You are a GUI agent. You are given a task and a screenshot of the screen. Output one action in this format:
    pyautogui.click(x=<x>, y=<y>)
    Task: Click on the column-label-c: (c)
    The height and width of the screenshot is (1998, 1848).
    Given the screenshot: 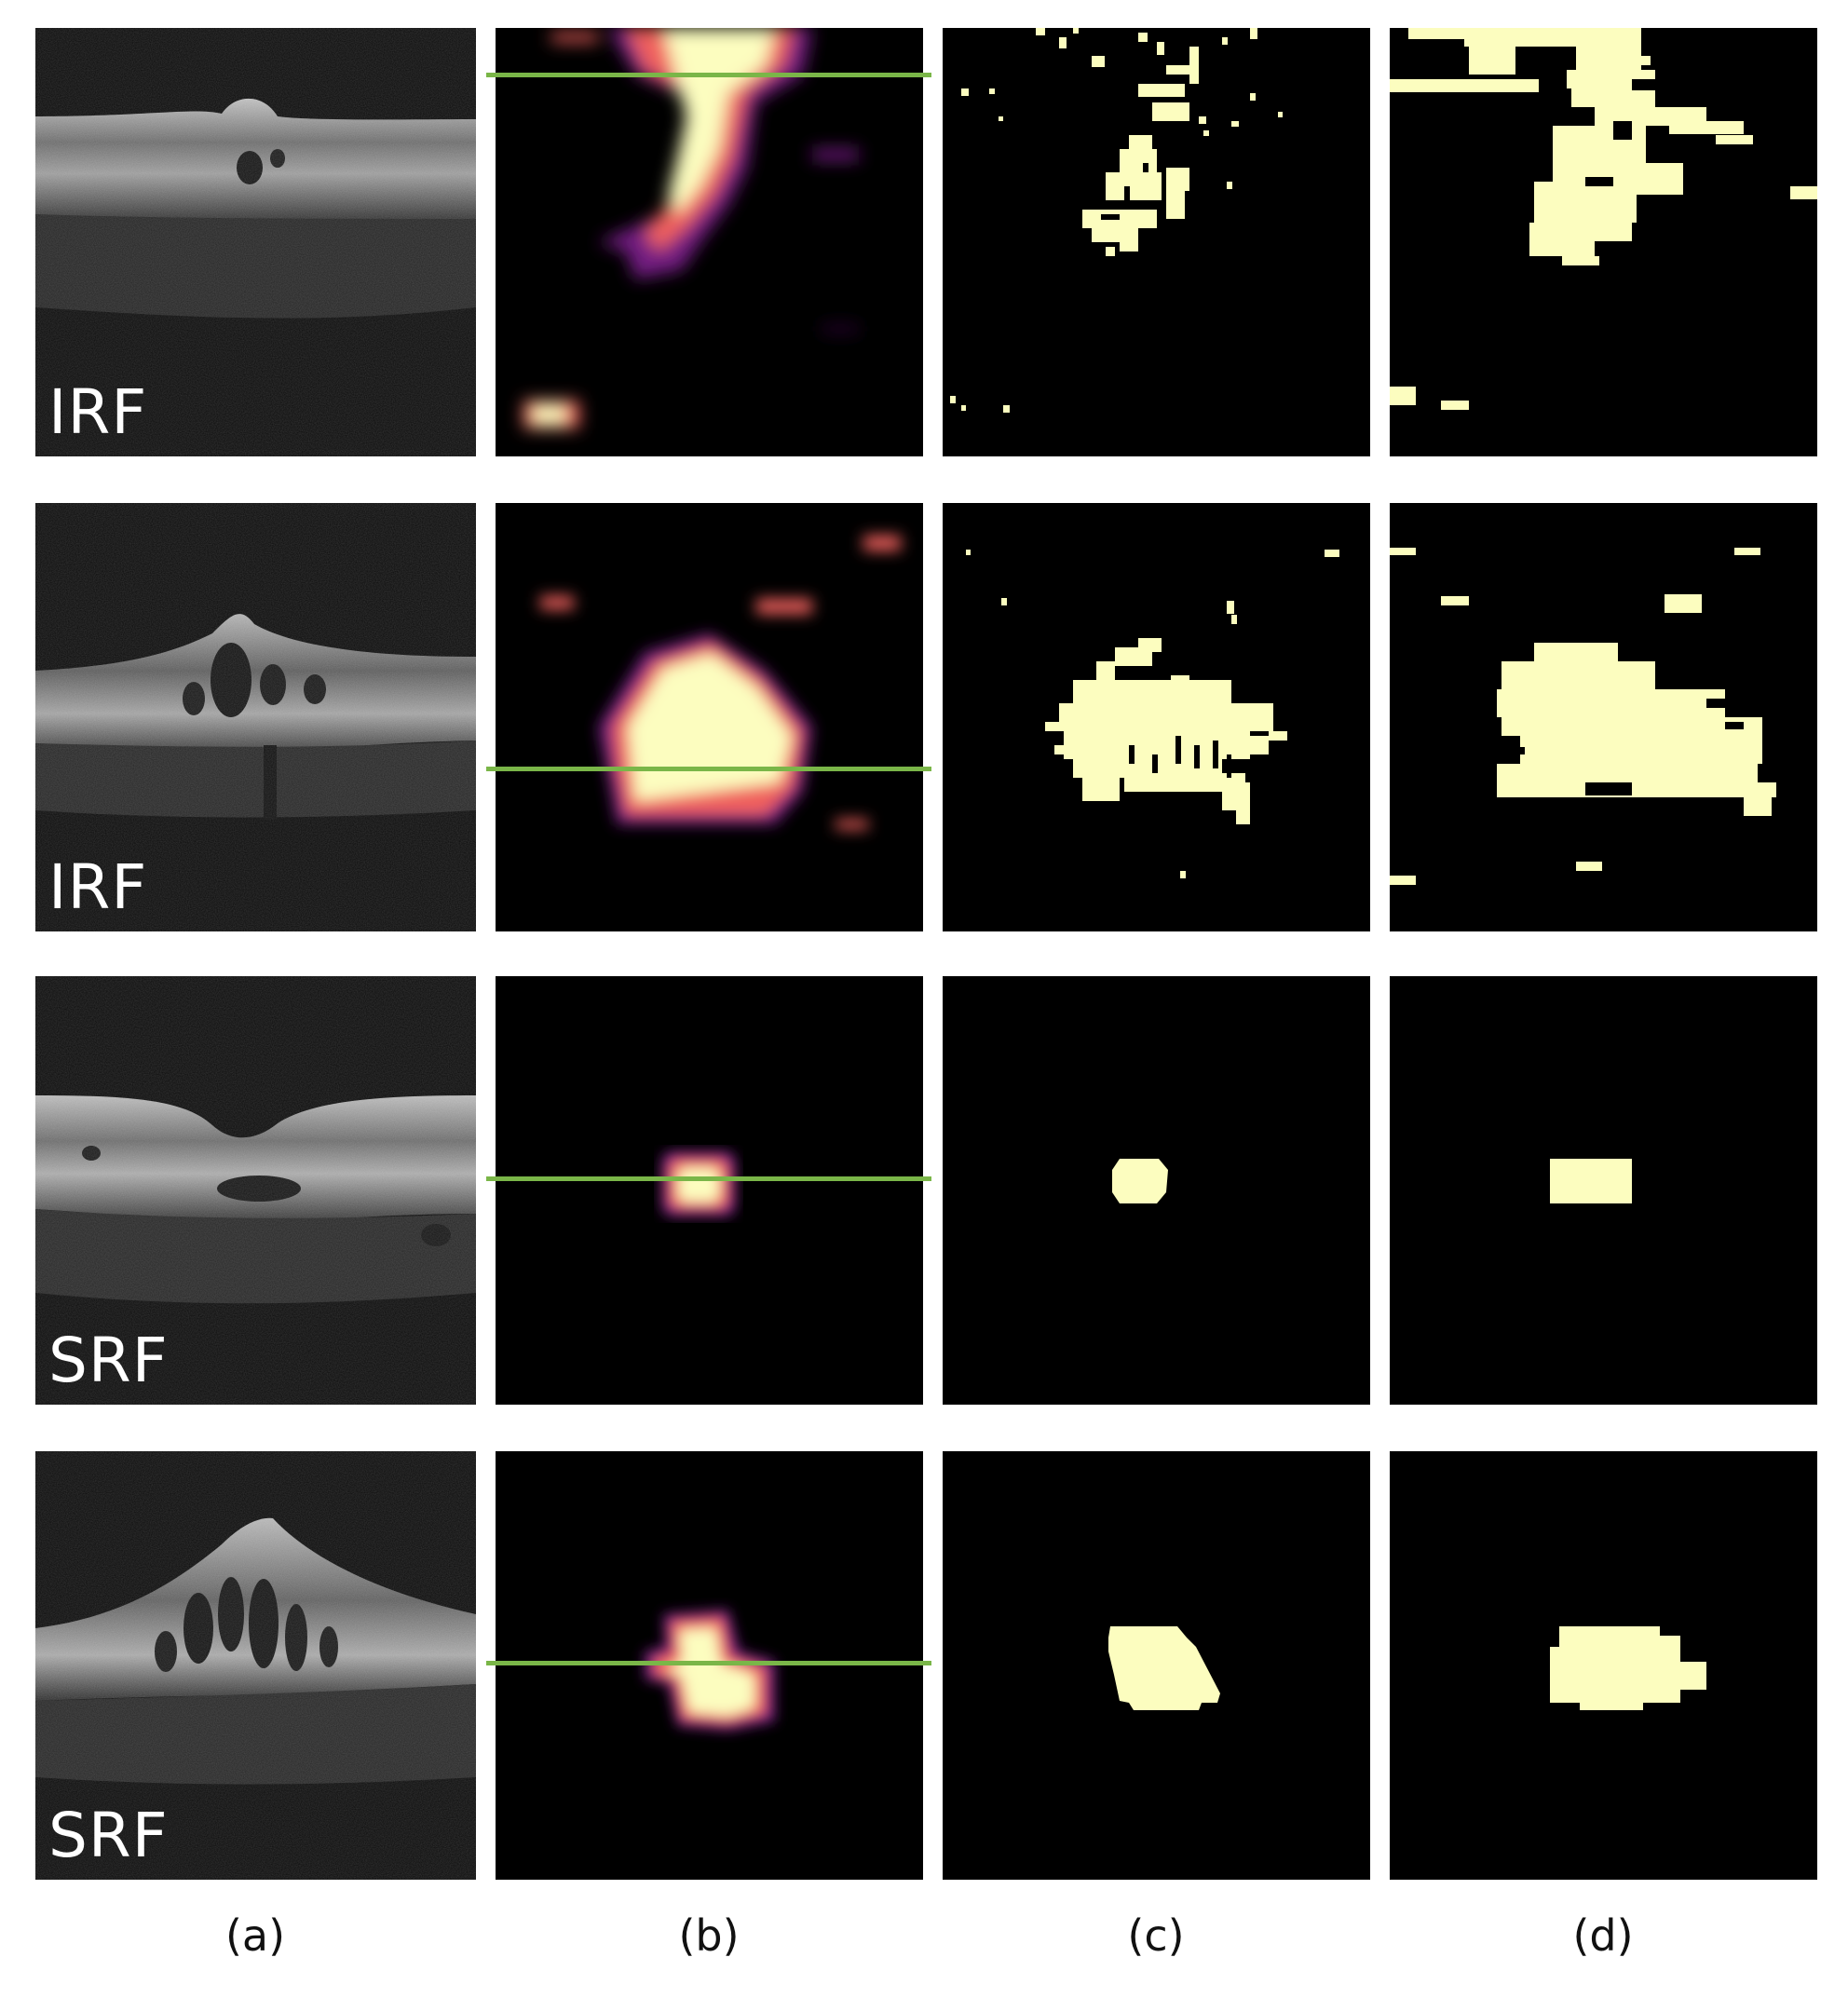 What is the action you would take?
    pyautogui.click(x=1156, y=1935)
    